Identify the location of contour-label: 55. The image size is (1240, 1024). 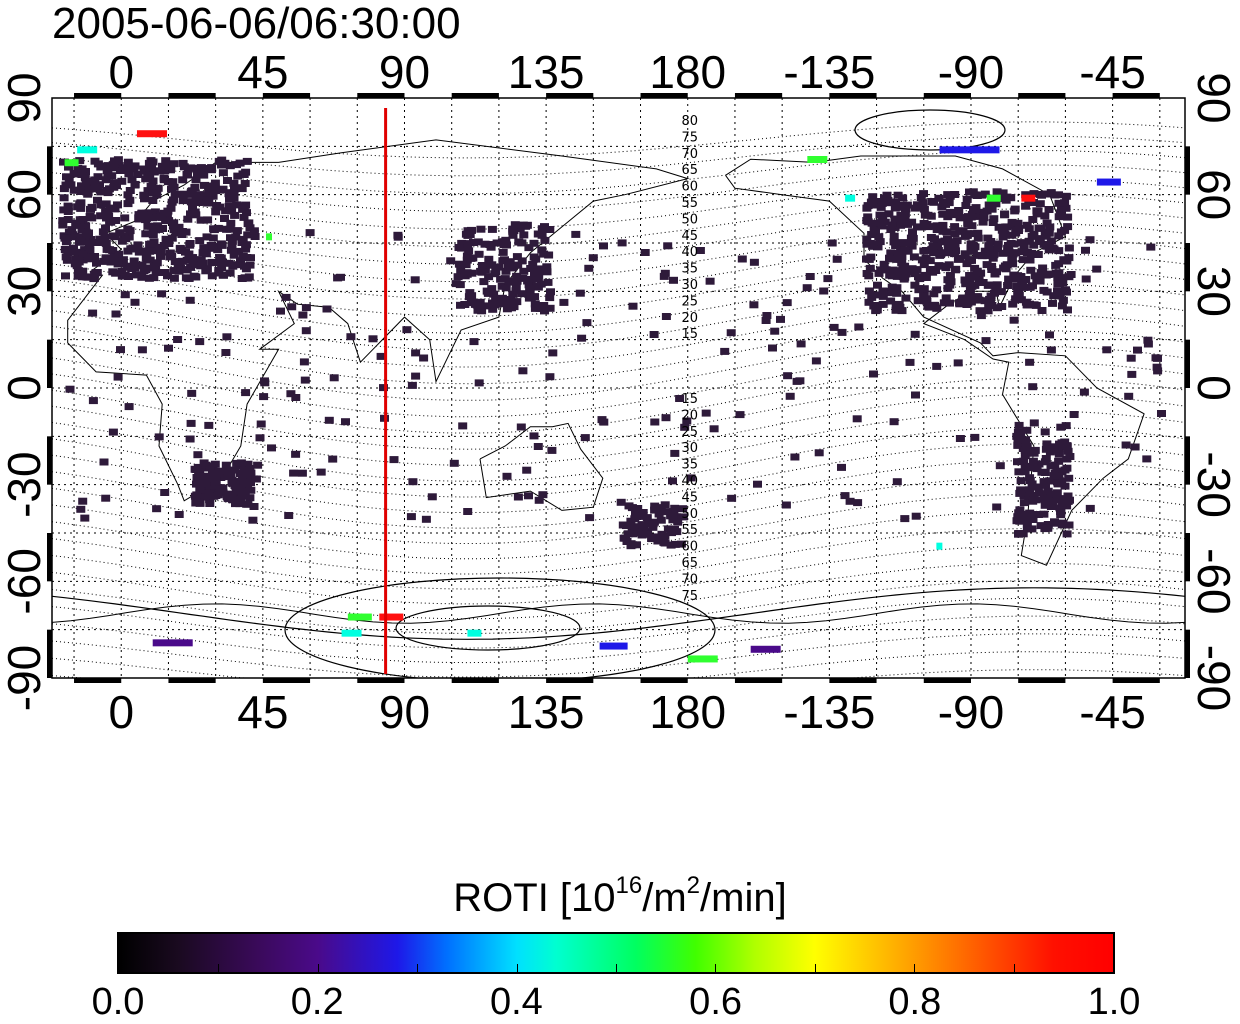
(689, 203).